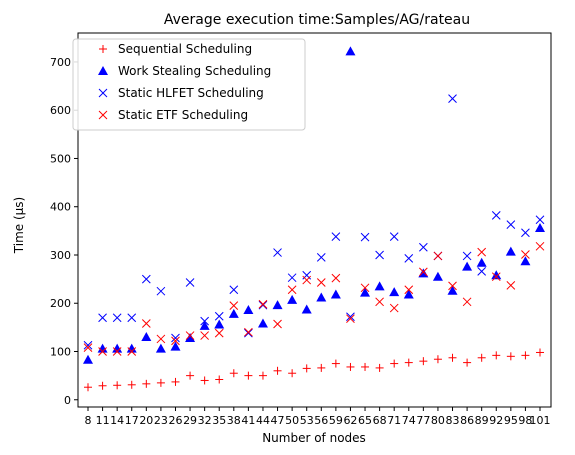 Image resolution: width=575 pixels, height=455 pixels. I want to click on x-tick-label: 23, so click(161, 420).